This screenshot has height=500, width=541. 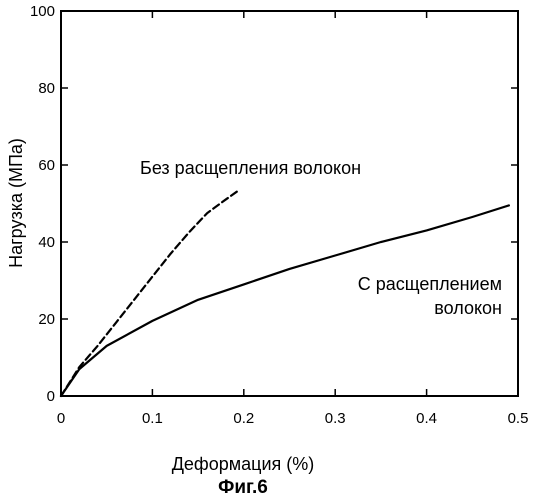 What do you see at coordinates (46, 88) in the screenshot?
I see `y-tick-label: 80` at bounding box center [46, 88].